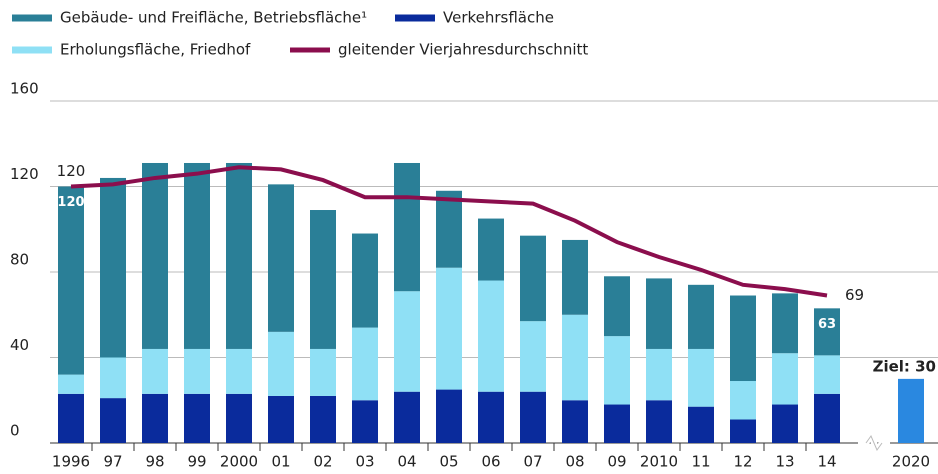 This screenshot has height=474, width=938. What do you see at coordinates (154, 462) in the screenshot?
I see `x-tick-label: 98` at bounding box center [154, 462].